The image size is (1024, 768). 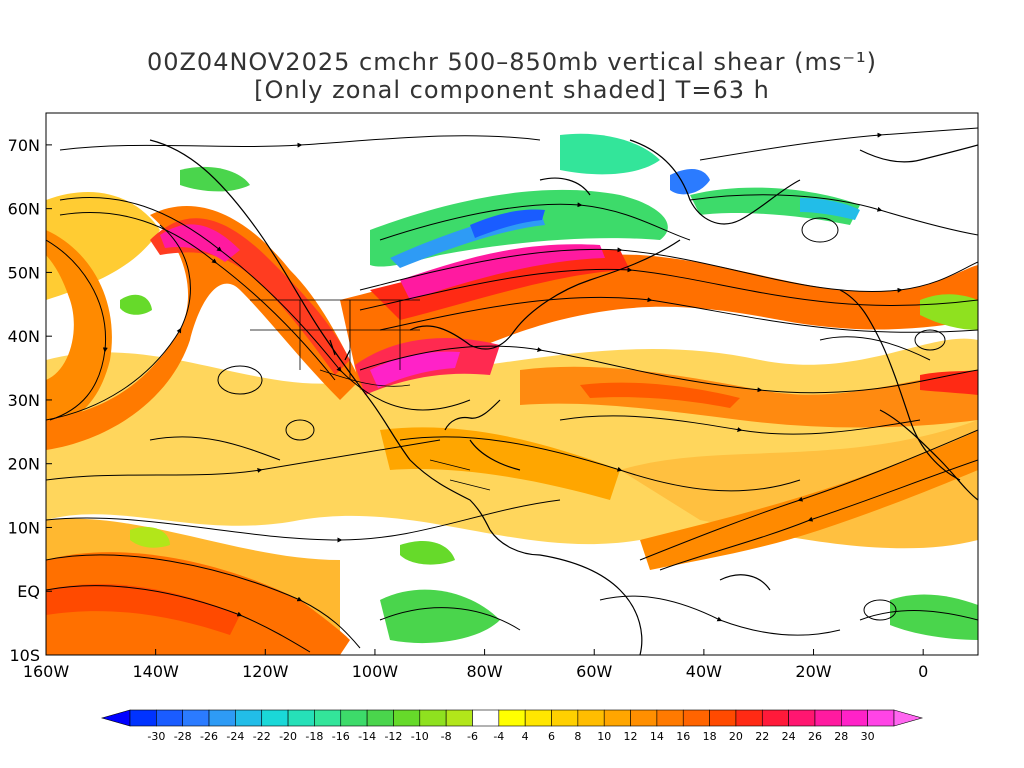 I want to click on x-tick-label: 0, so click(x=923, y=671).